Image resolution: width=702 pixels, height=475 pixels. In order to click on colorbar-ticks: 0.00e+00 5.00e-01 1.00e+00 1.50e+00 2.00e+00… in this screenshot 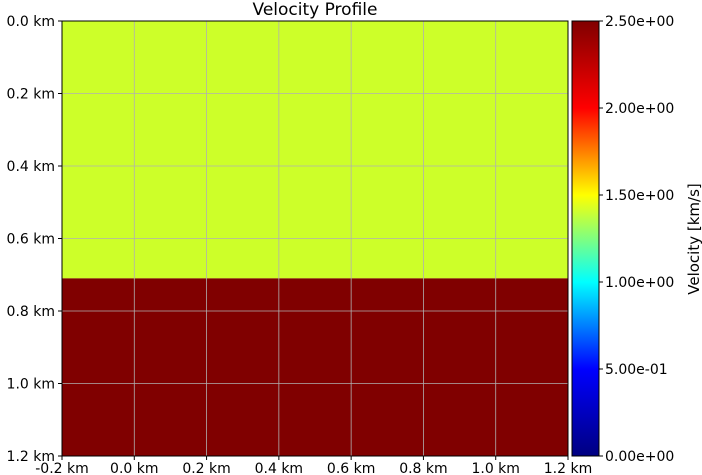, I will do `click(636, 239)`.